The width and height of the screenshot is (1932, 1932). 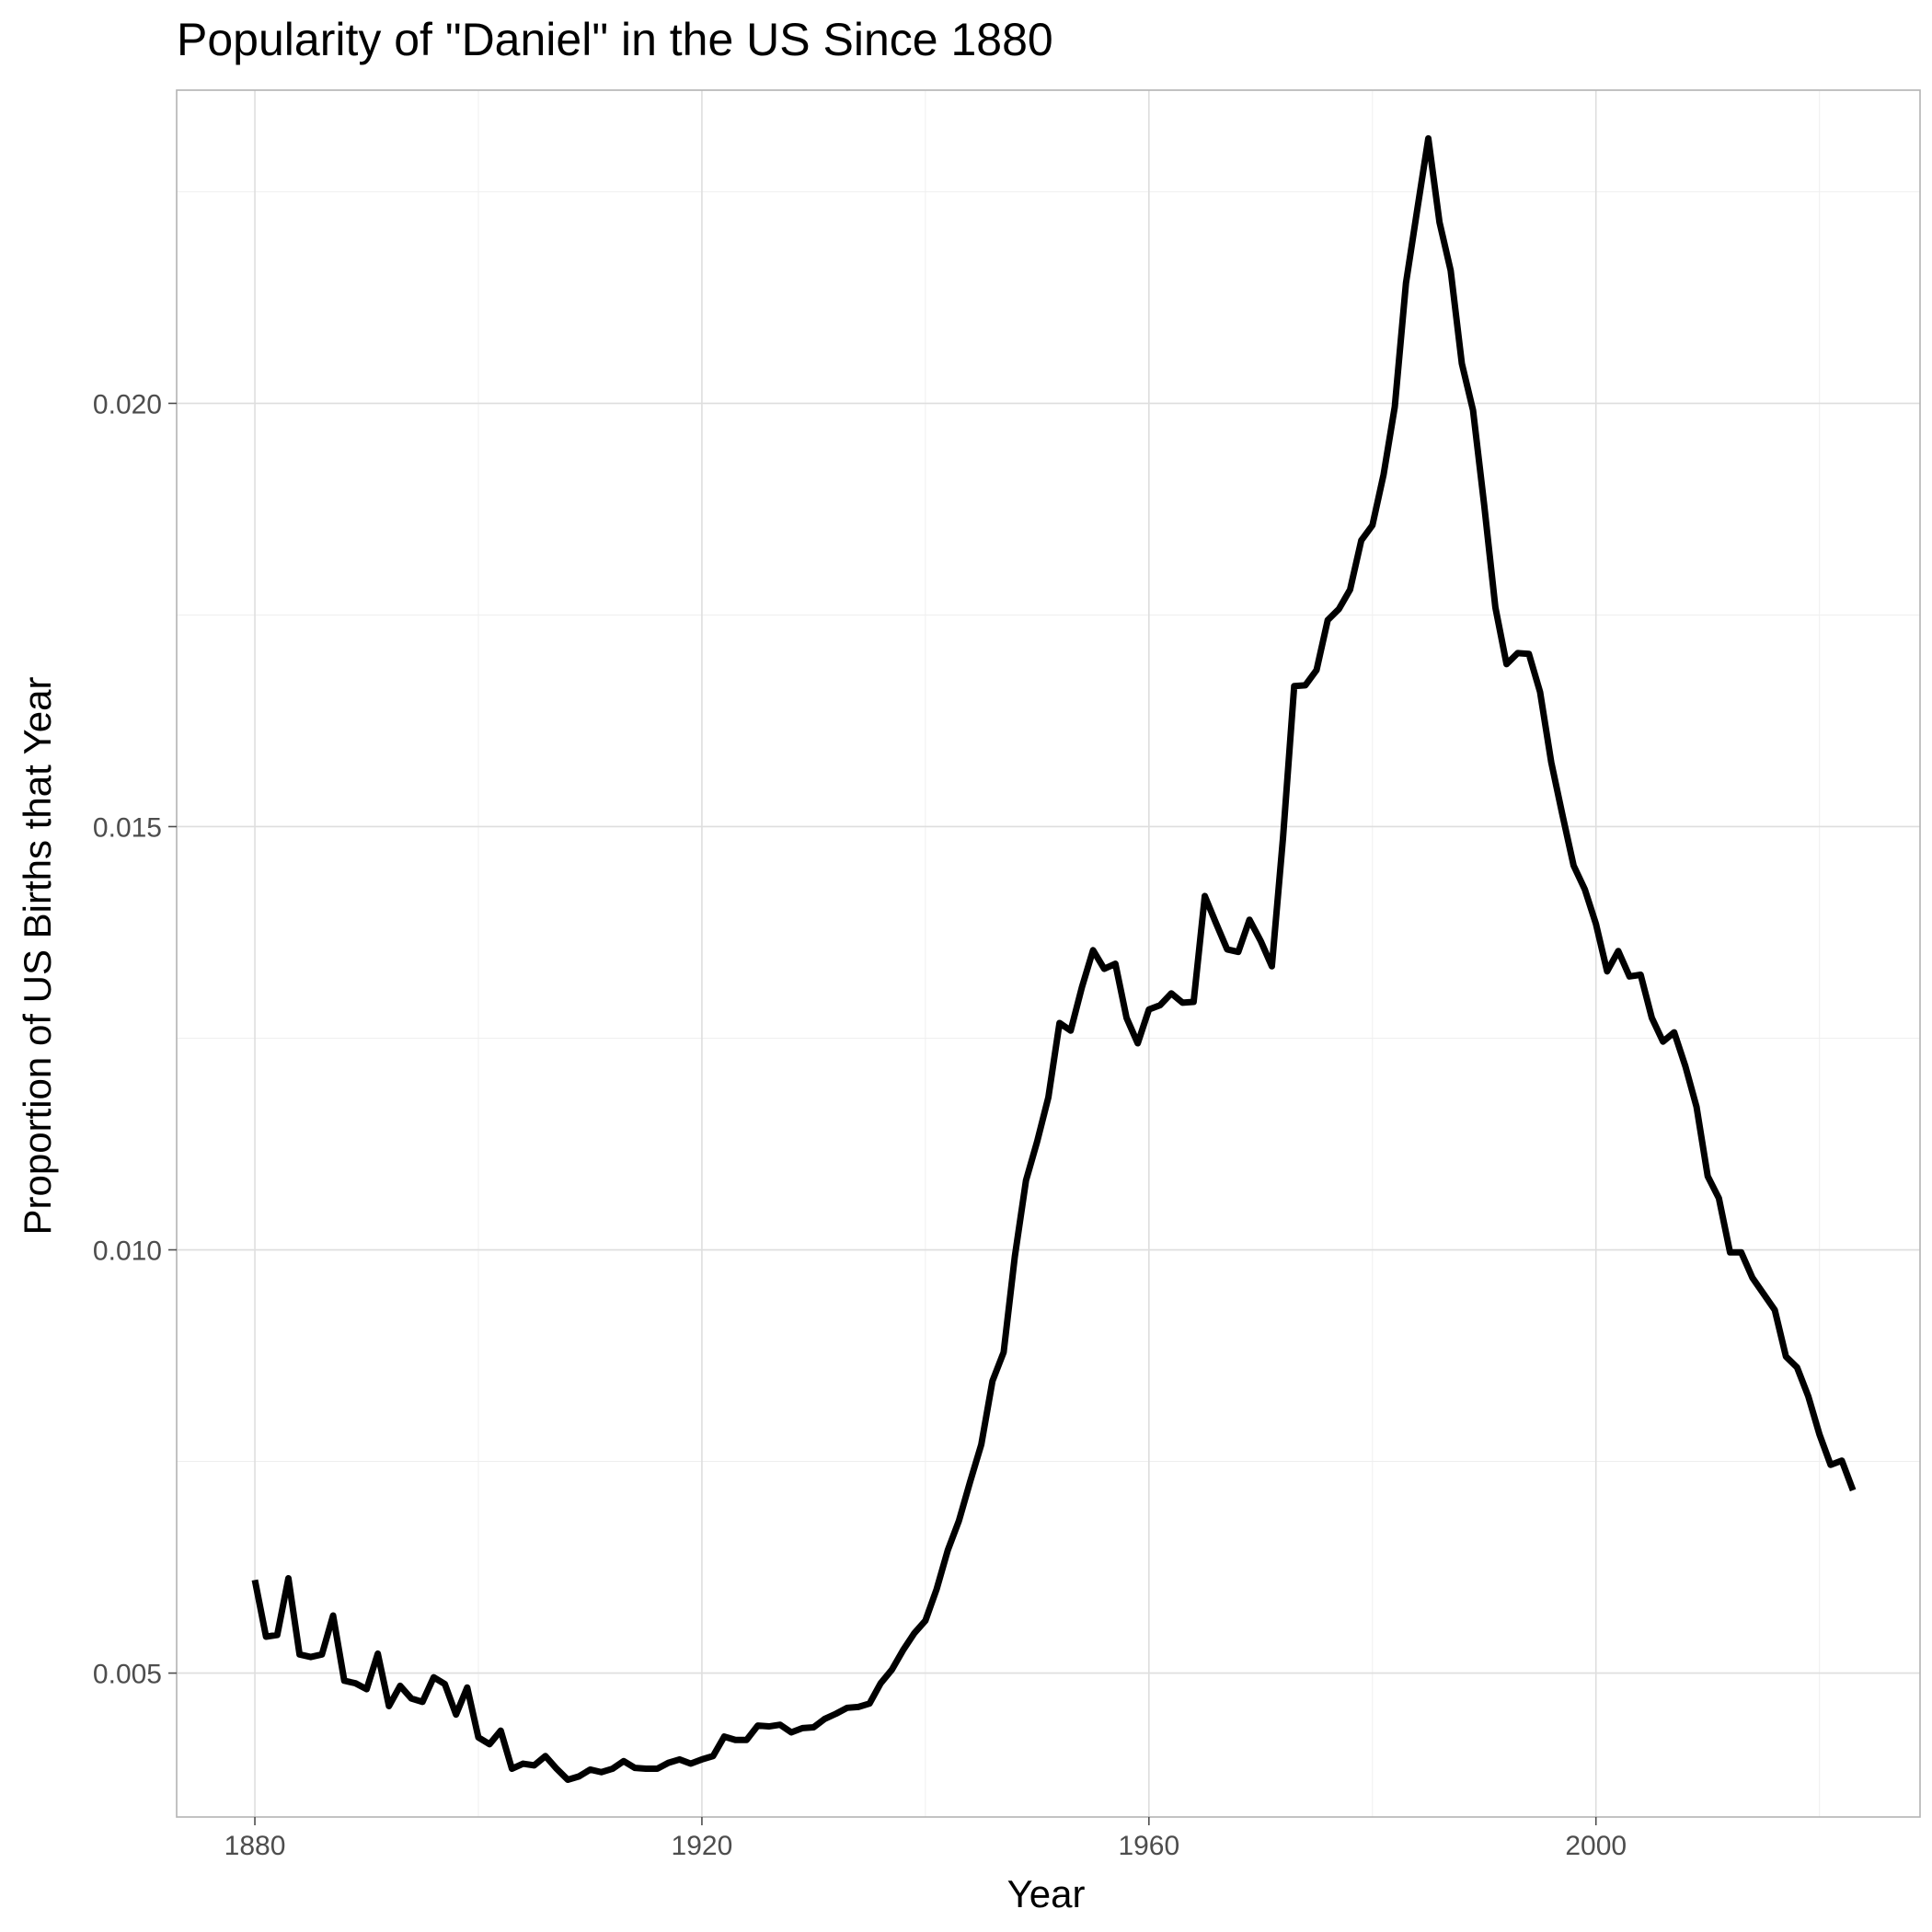 I want to click on x-tick-label: 1920, so click(x=702, y=1846).